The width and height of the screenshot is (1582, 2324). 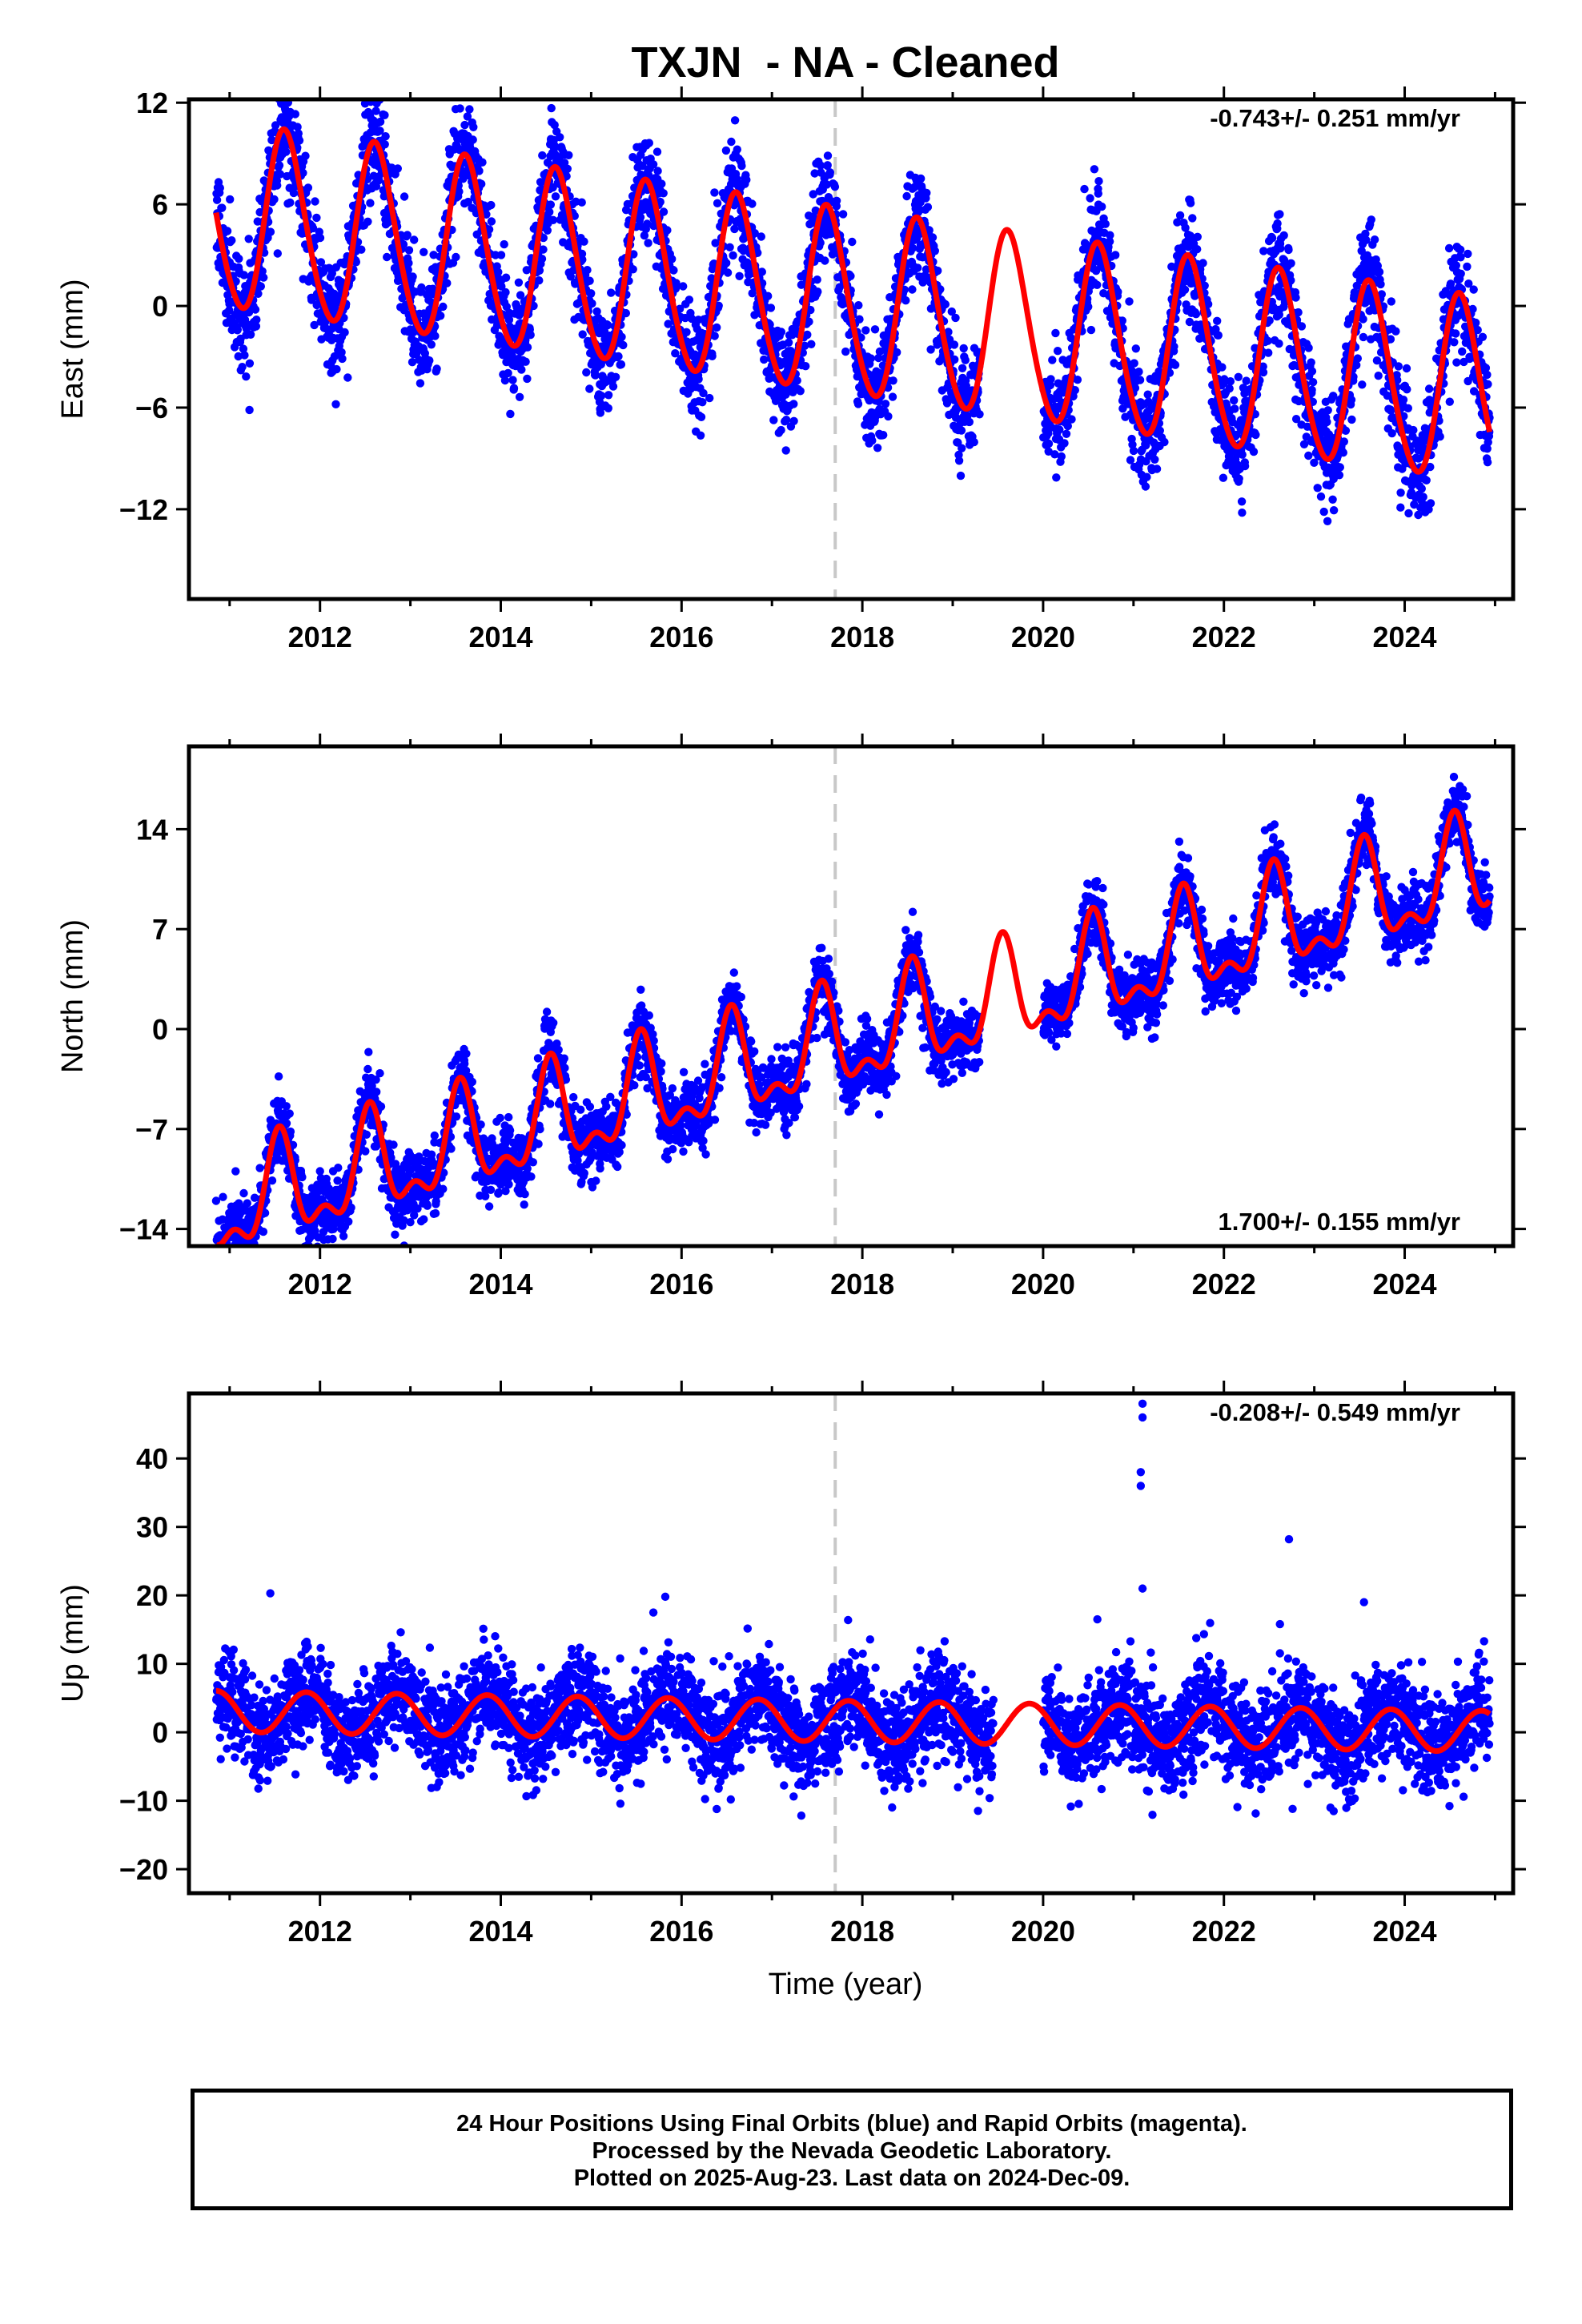 What do you see at coordinates (862, 637) in the screenshot?
I see `x-tick-label: 2018` at bounding box center [862, 637].